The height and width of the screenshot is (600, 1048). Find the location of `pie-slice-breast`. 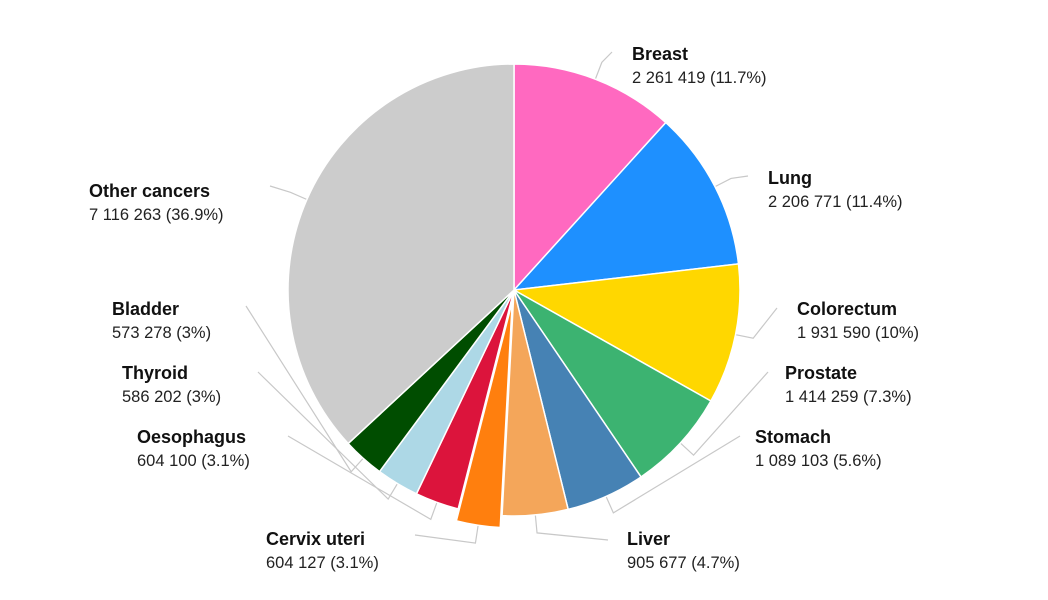

pie-slice-breast is located at coordinates (590, 177).